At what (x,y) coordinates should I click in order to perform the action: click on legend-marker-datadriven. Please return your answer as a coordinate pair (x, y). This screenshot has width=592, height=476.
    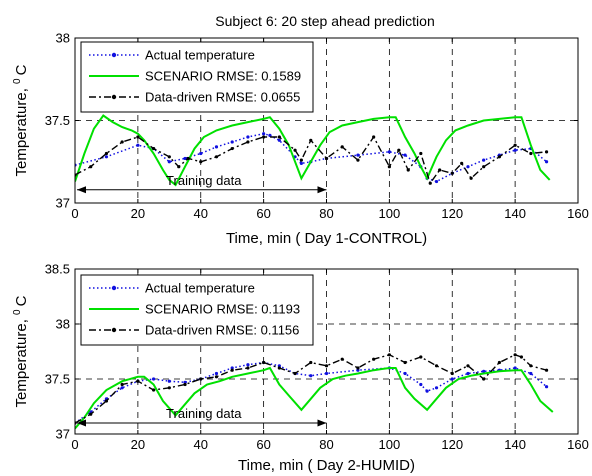
    Looking at the image, I should click on (114, 97).